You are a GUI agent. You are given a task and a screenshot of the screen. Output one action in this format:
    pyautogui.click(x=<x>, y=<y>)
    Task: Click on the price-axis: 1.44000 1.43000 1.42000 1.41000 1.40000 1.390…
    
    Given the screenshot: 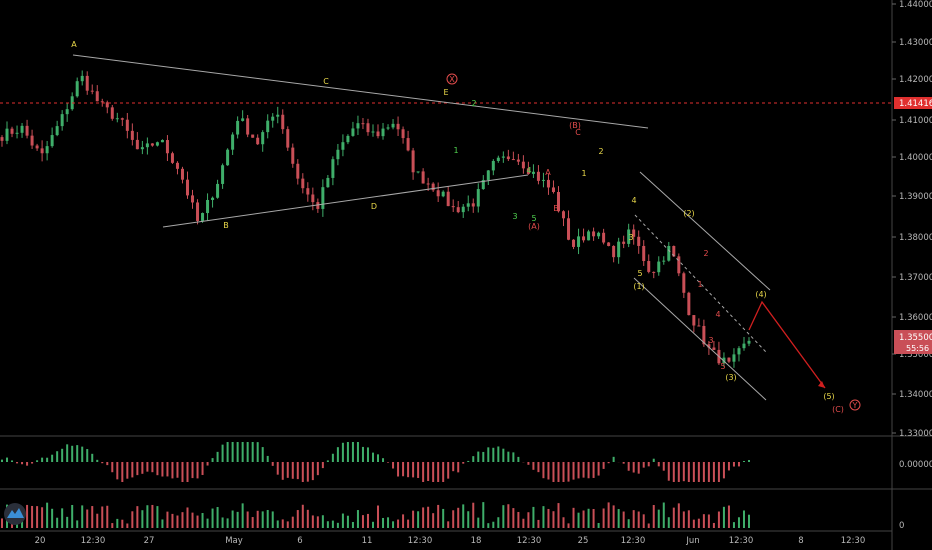 What is the action you would take?
    pyautogui.click(x=912, y=265)
    